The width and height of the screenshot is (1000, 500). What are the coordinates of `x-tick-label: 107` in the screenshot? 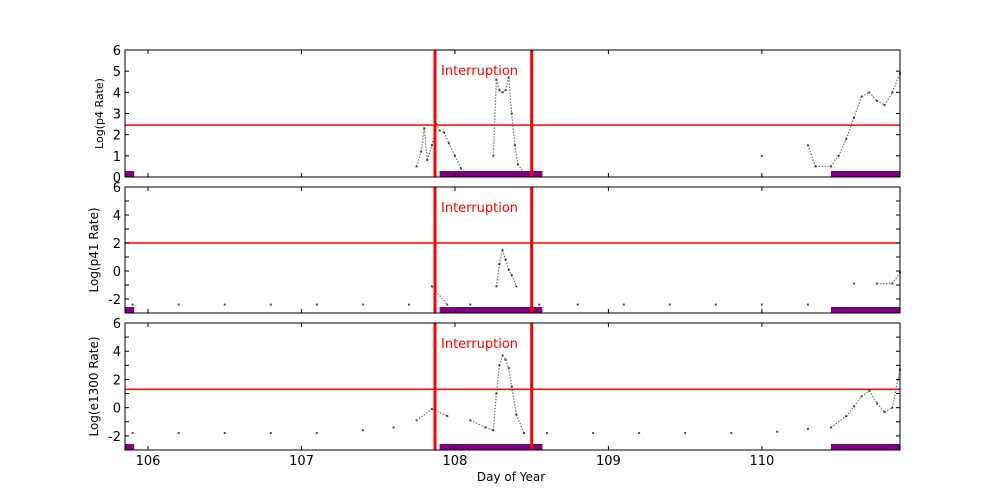 It's located at (301, 461).